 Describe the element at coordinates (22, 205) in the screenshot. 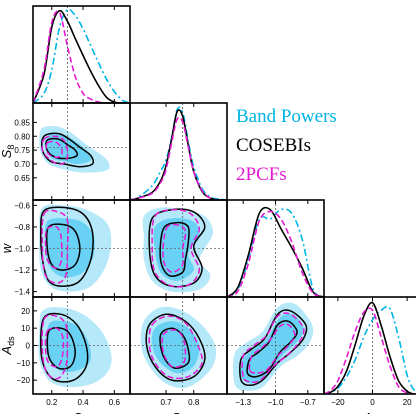

I see `y-tick-label: −0.6` at that location.